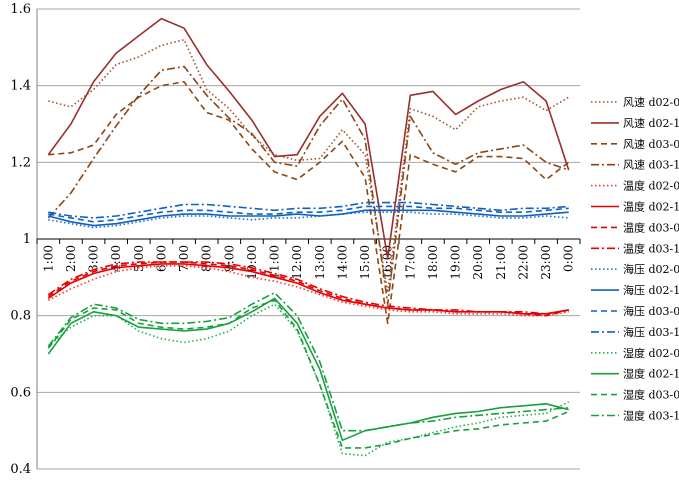 The image size is (679, 481). Describe the element at coordinates (651, 353) in the screenshot. I see `legend-label-湿度-d02-00: 湿度 d02-00` at that location.